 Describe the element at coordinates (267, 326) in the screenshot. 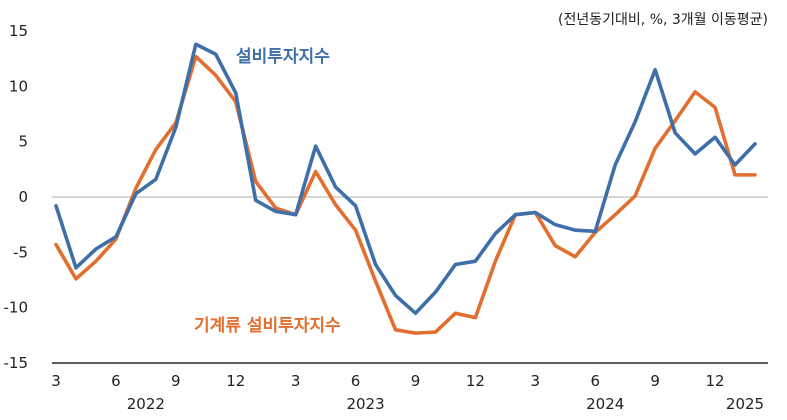

I see `series-label-machinery-index: 기계류 설비투자지수` at that location.